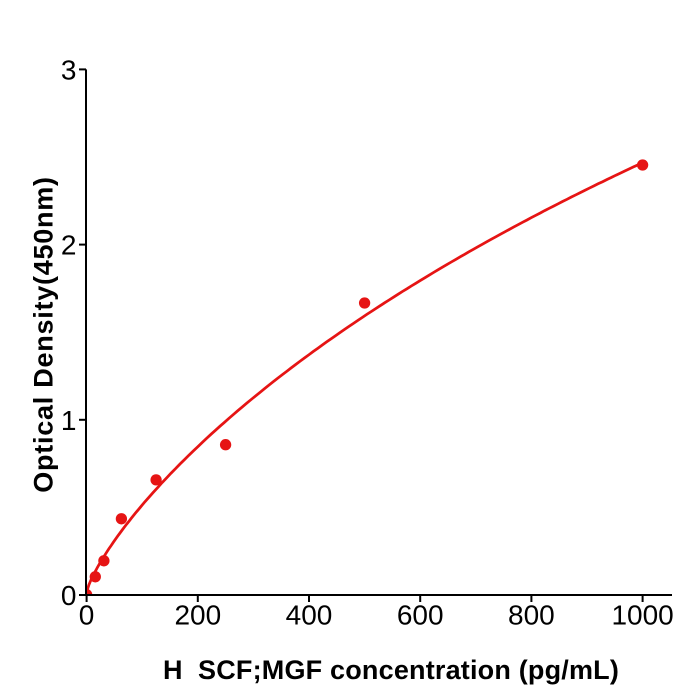 Image resolution: width=700 pixels, height=700 pixels. I want to click on svg-text: 2, so click(69, 245).